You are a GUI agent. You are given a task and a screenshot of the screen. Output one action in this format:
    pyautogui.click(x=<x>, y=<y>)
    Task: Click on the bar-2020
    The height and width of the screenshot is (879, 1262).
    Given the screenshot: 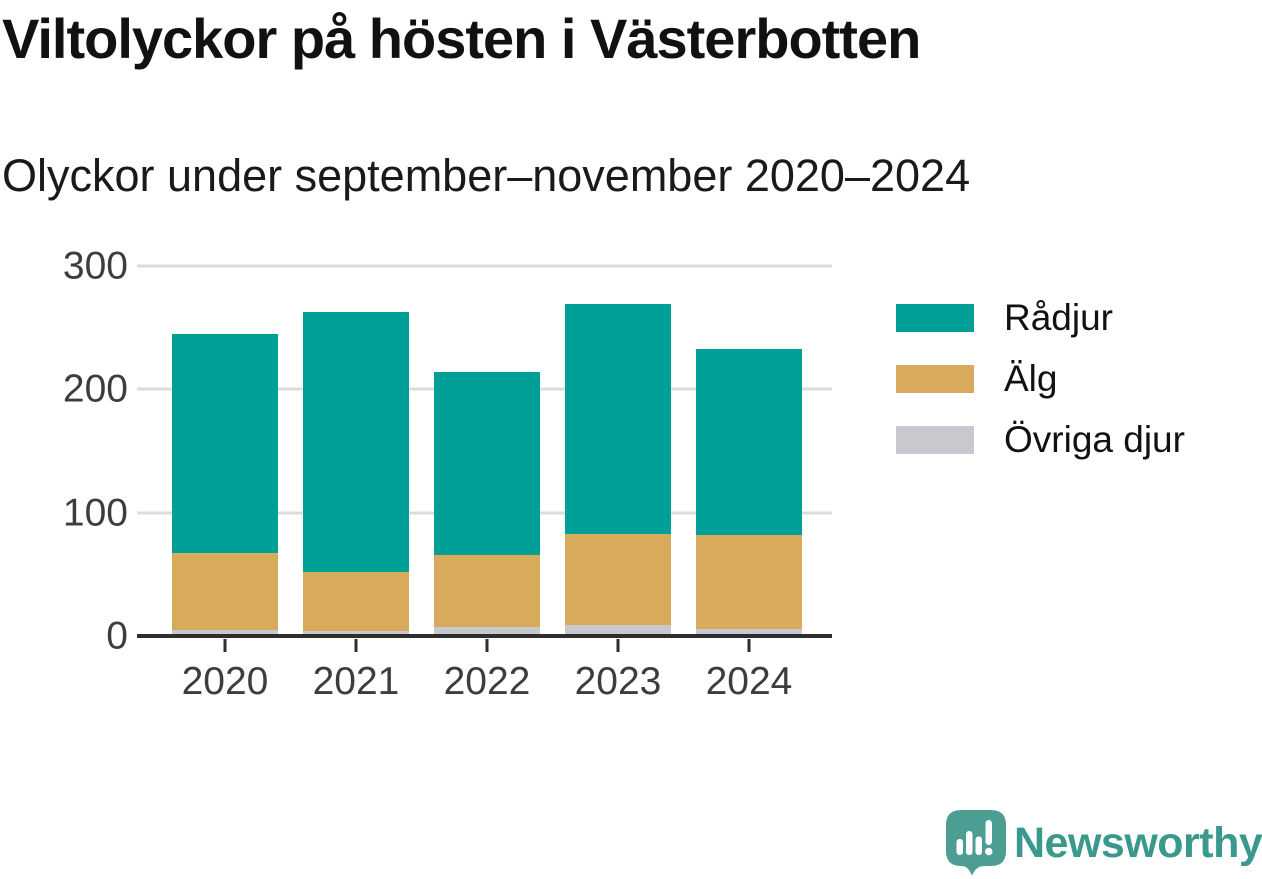 What is the action you would take?
    pyautogui.click(x=225, y=484)
    